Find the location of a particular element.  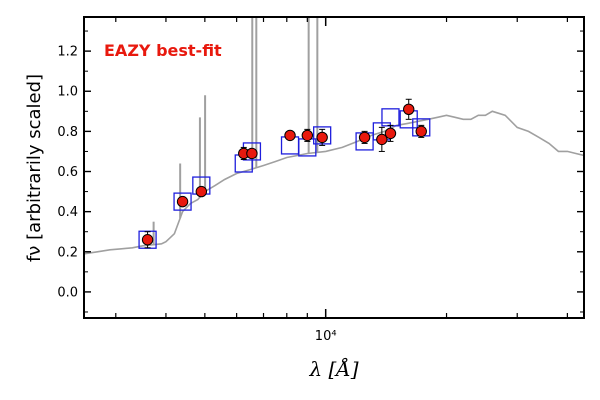

y-tick-label: 0.0 is located at coordinates (67, 292).